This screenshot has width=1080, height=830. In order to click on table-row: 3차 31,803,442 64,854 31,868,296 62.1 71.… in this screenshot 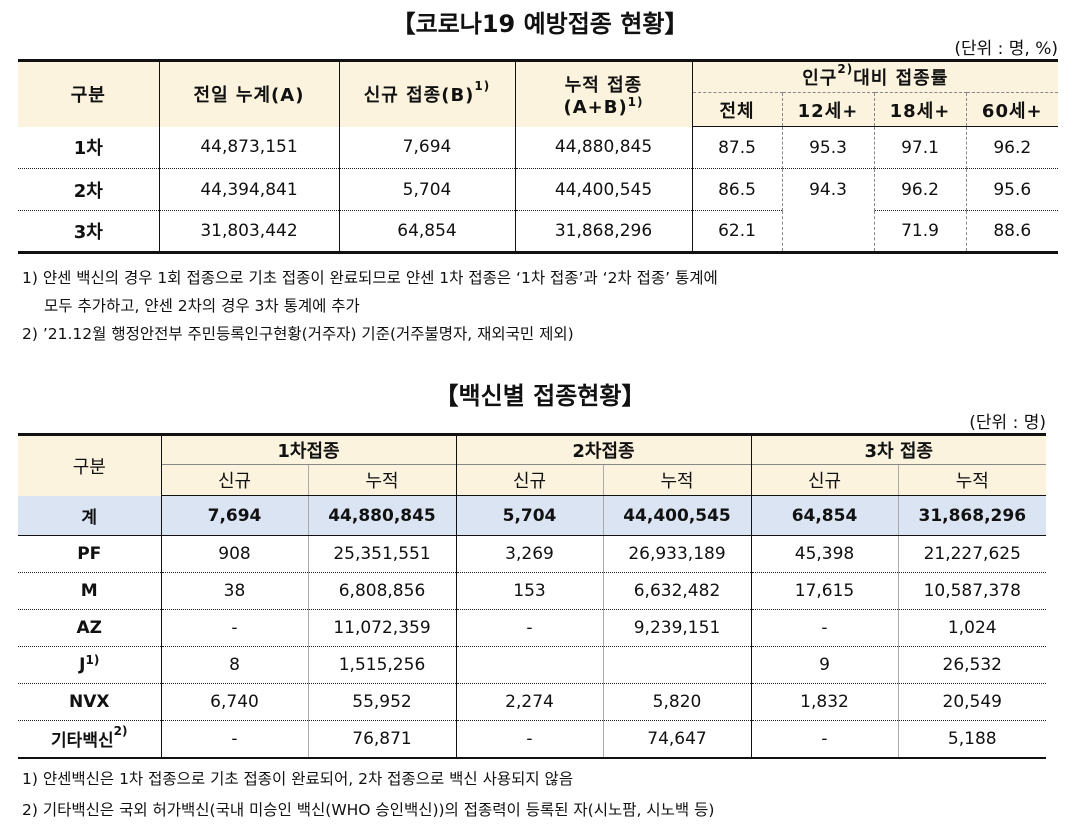, I will do `click(538, 231)`.